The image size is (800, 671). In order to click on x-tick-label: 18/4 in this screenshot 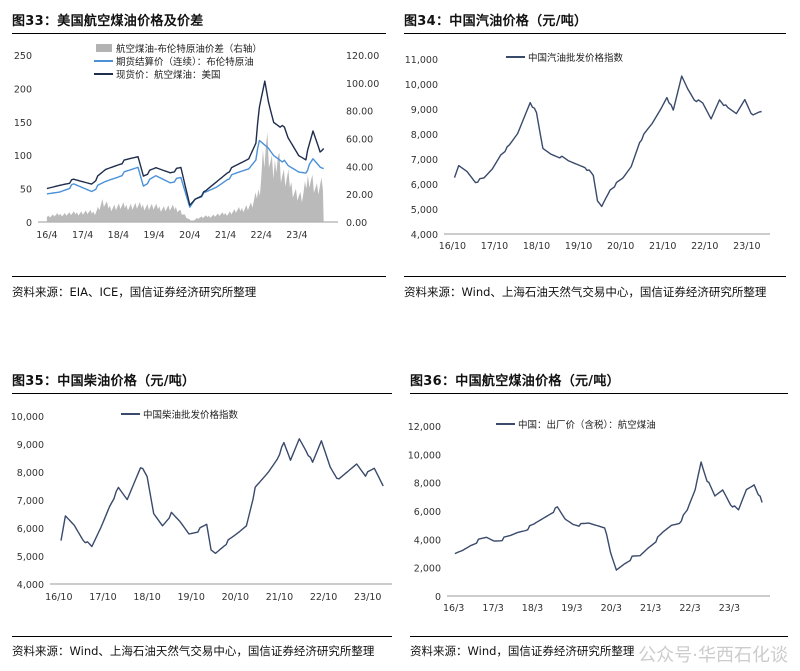, I will do `click(118, 235)`.